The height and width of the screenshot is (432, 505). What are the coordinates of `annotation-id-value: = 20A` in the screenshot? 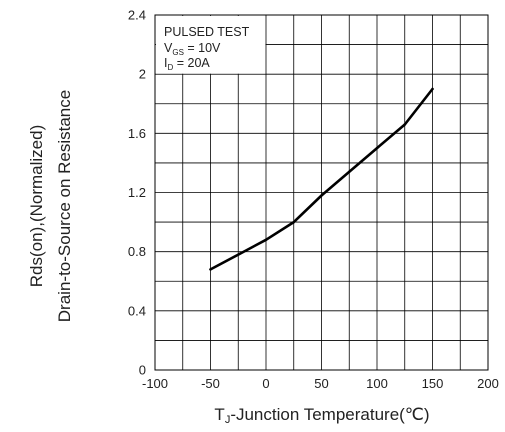 It's located at (191, 63).